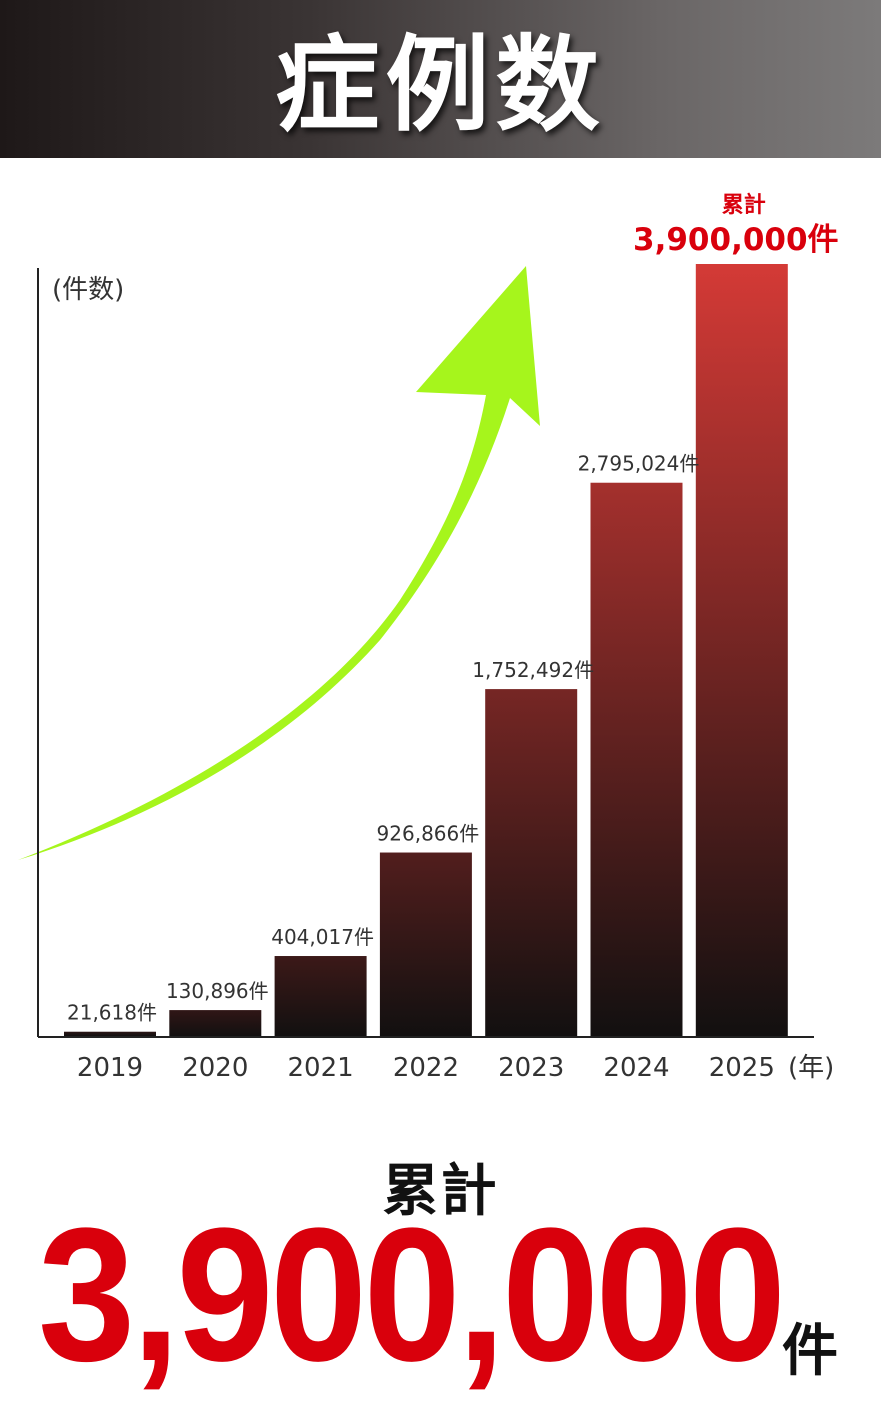 Image resolution: width=881 pixels, height=1401 pixels. Describe the element at coordinates (110, 1068) in the screenshot. I see `x-tick-label: 2019` at that location.